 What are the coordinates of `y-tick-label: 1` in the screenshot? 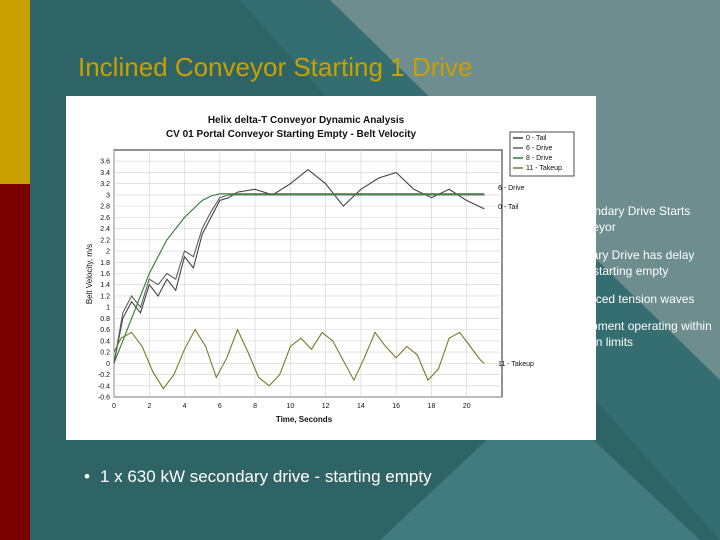 It's located at (108, 308).